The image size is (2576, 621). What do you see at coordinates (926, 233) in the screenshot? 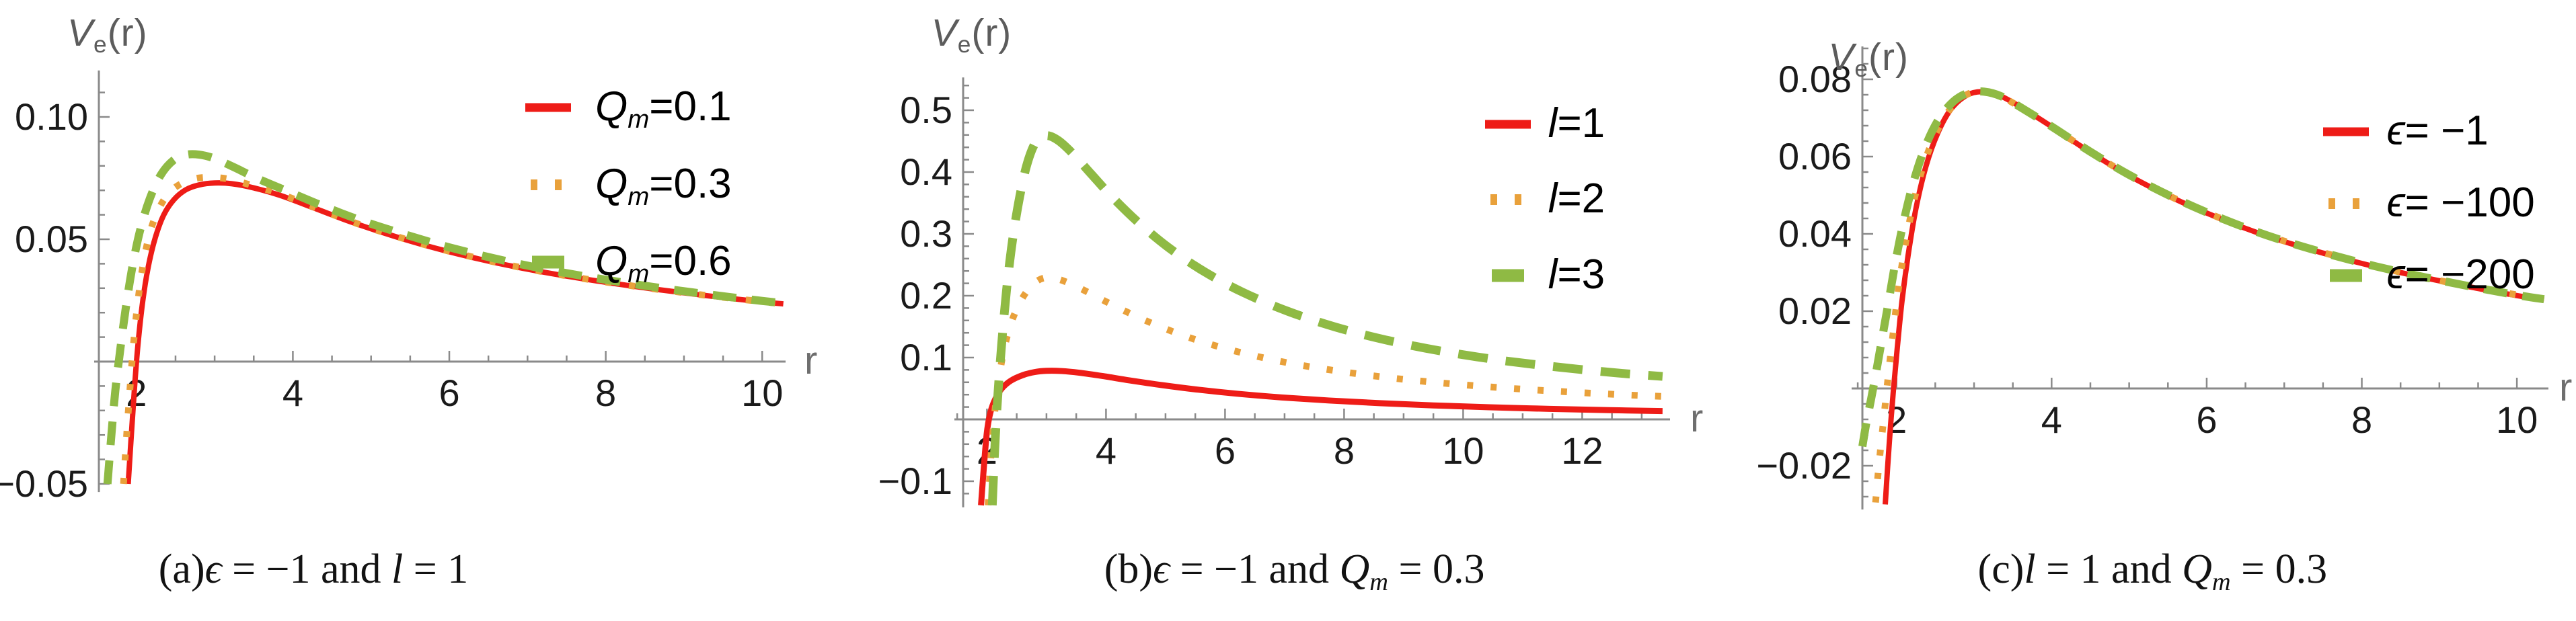
I see `y-tick-label: 0.3` at bounding box center [926, 233].